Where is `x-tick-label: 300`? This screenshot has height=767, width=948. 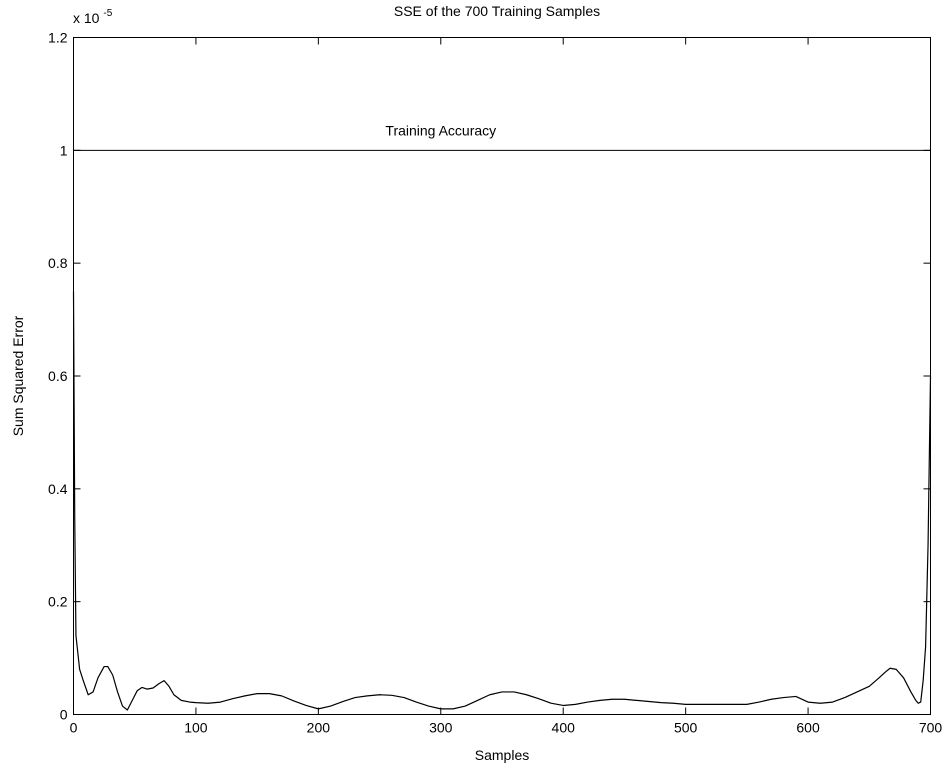 x-tick-label: 300 is located at coordinates (441, 728).